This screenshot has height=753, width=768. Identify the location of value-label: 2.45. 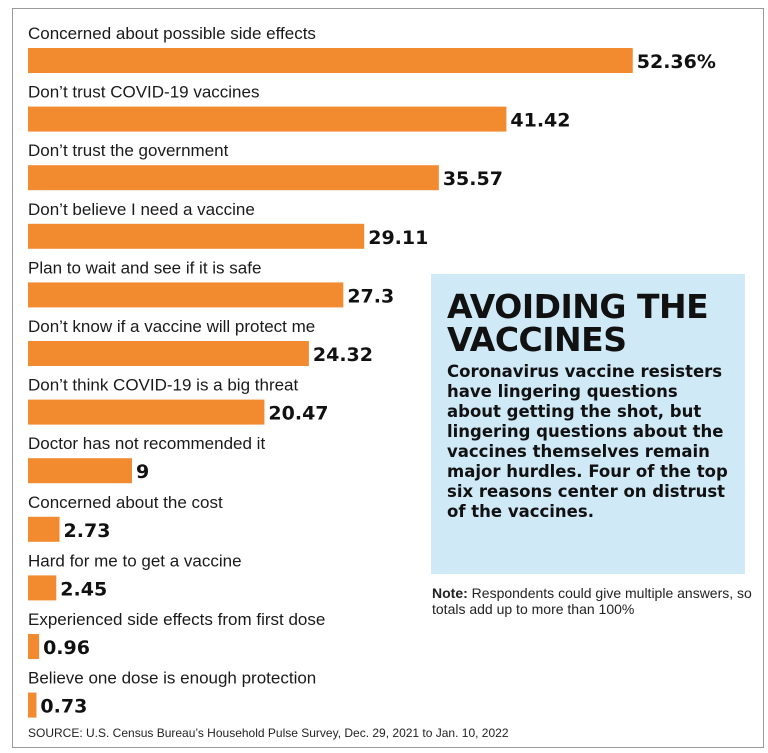
(83, 589).